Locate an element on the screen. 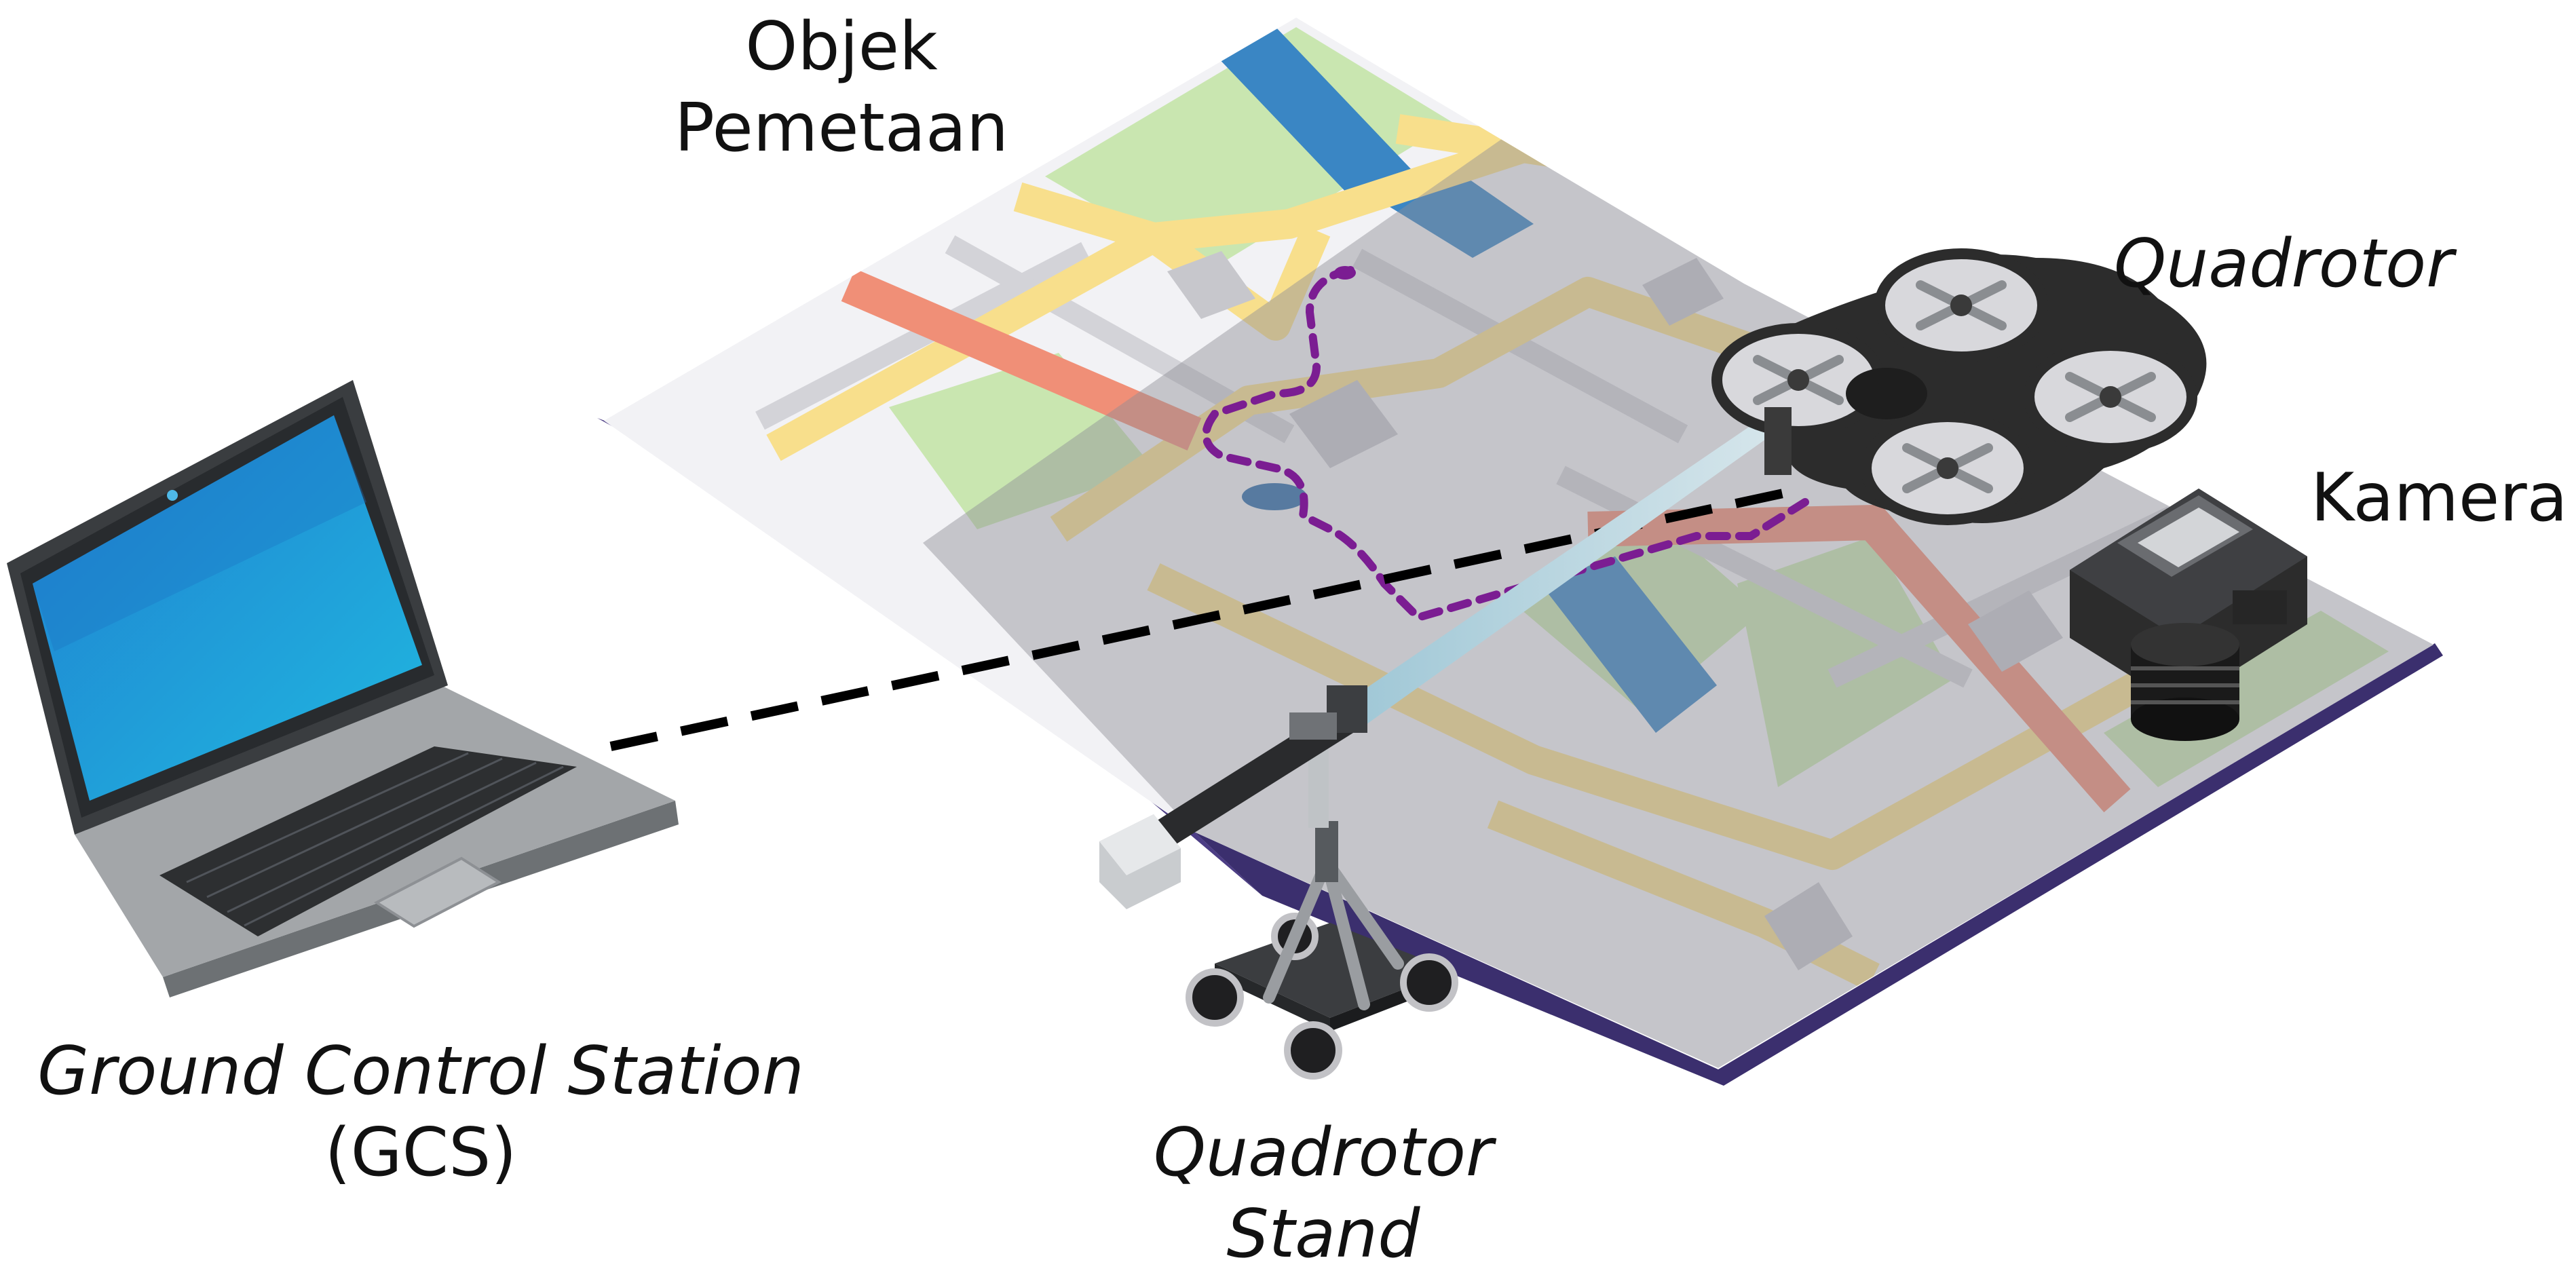  gcs-label-line1: Ground Control Station is located at coordinates (420, 1071).